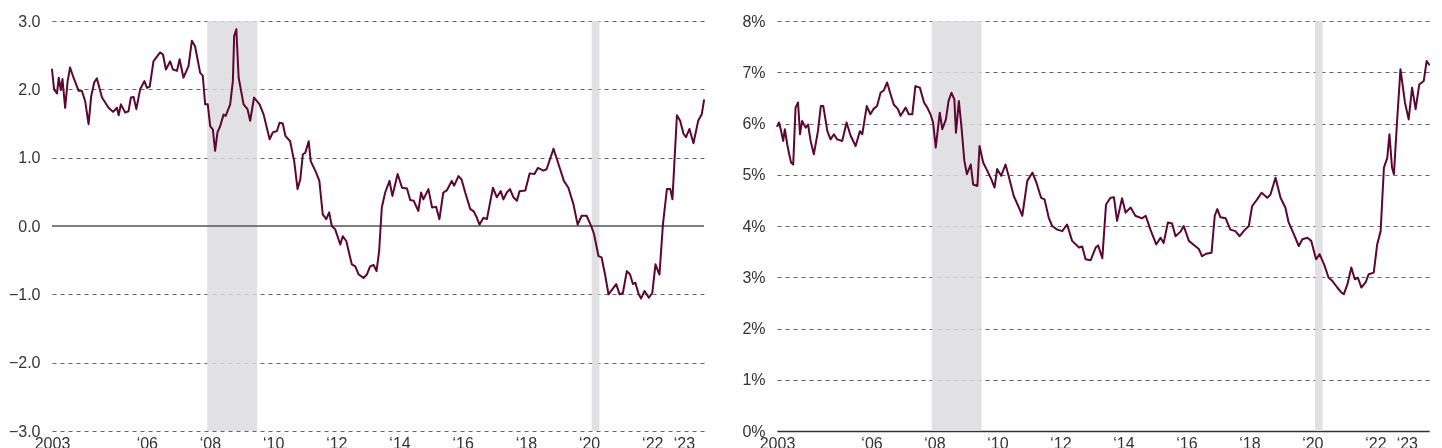 The image size is (1442, 448). I want to click on y-tick-label: 8%, so click(754, 21).